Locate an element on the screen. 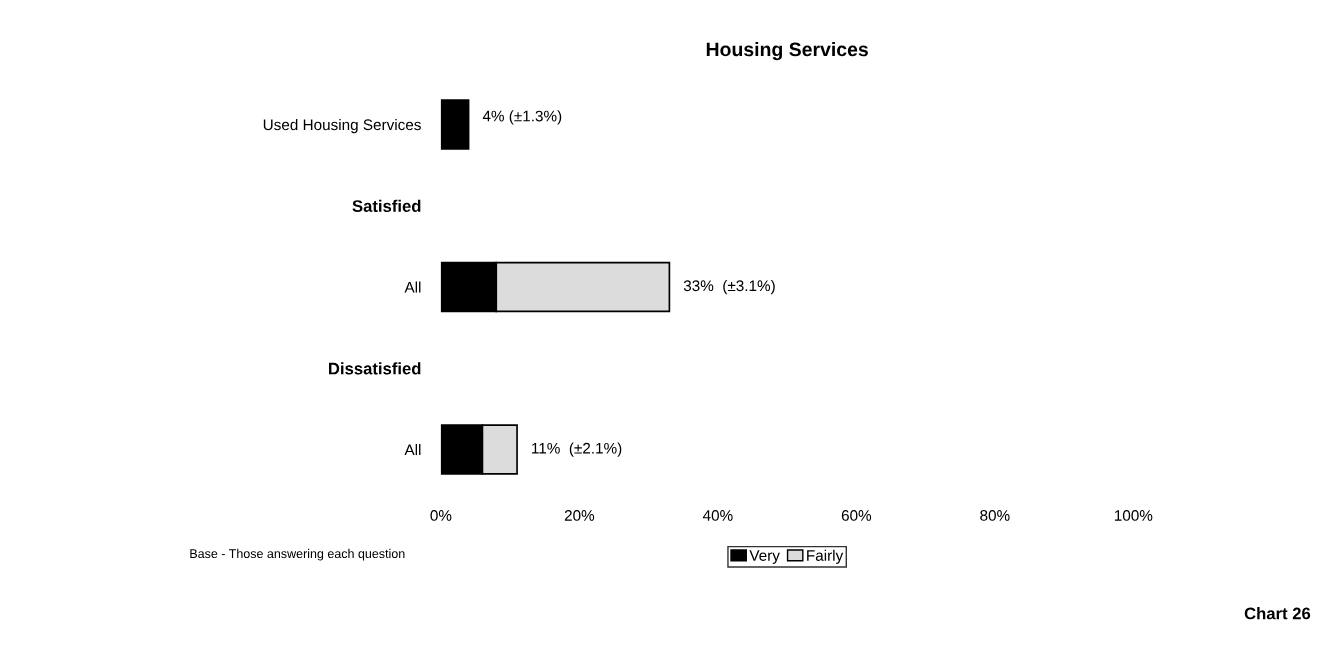  x-tick-label: 80% is located at coordinates (995, 515).